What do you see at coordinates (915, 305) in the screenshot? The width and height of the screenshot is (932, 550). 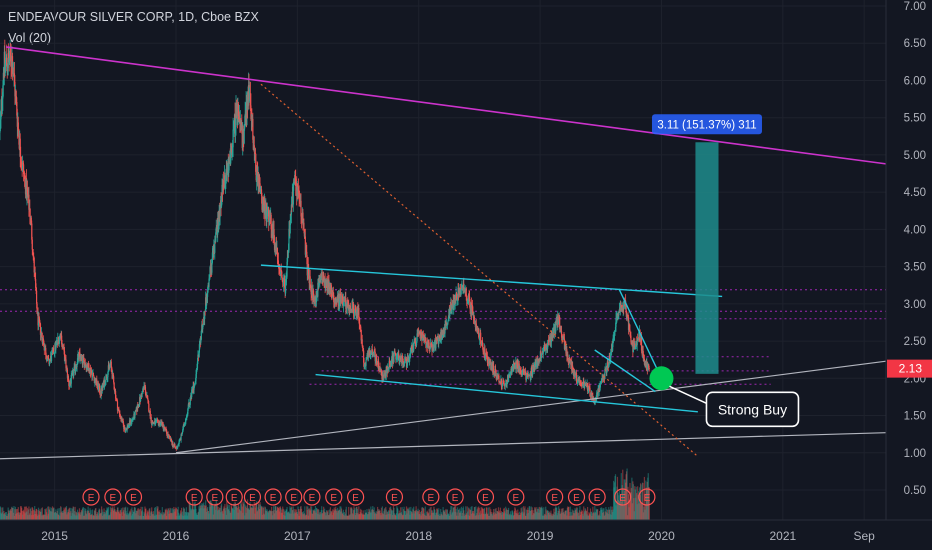 I see `price-tick-label: 3.00` at bounding box center [915, 305].